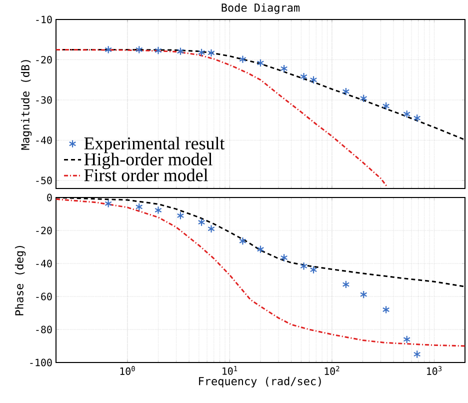  Describe the element at coordinates (44, 330) in the screenshot. I see `y-tick-label: -80` at that location.